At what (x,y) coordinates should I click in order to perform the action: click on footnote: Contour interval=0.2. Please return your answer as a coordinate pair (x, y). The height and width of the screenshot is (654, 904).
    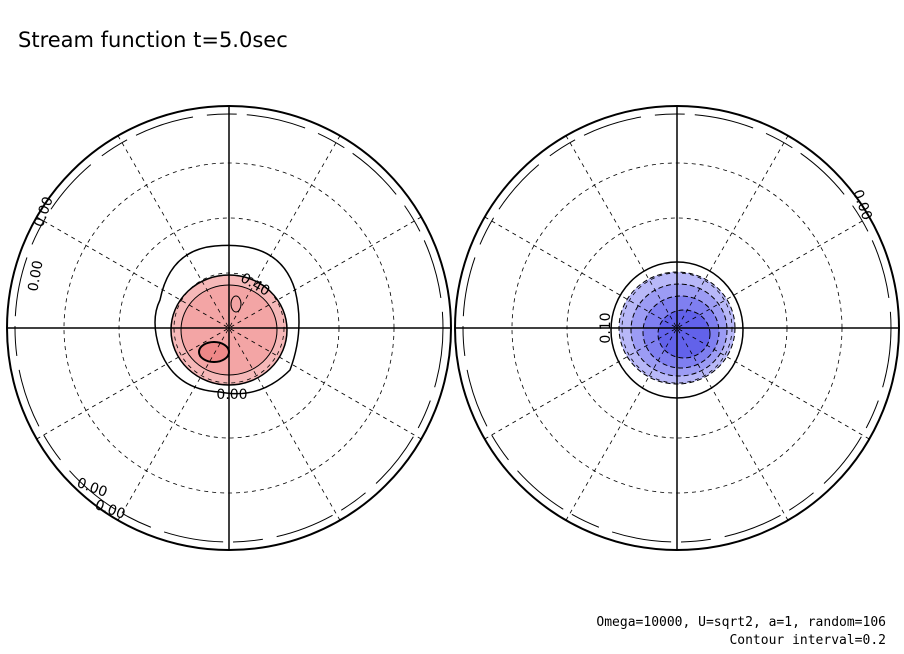
    Looking at the image, I should click on (807, 640).